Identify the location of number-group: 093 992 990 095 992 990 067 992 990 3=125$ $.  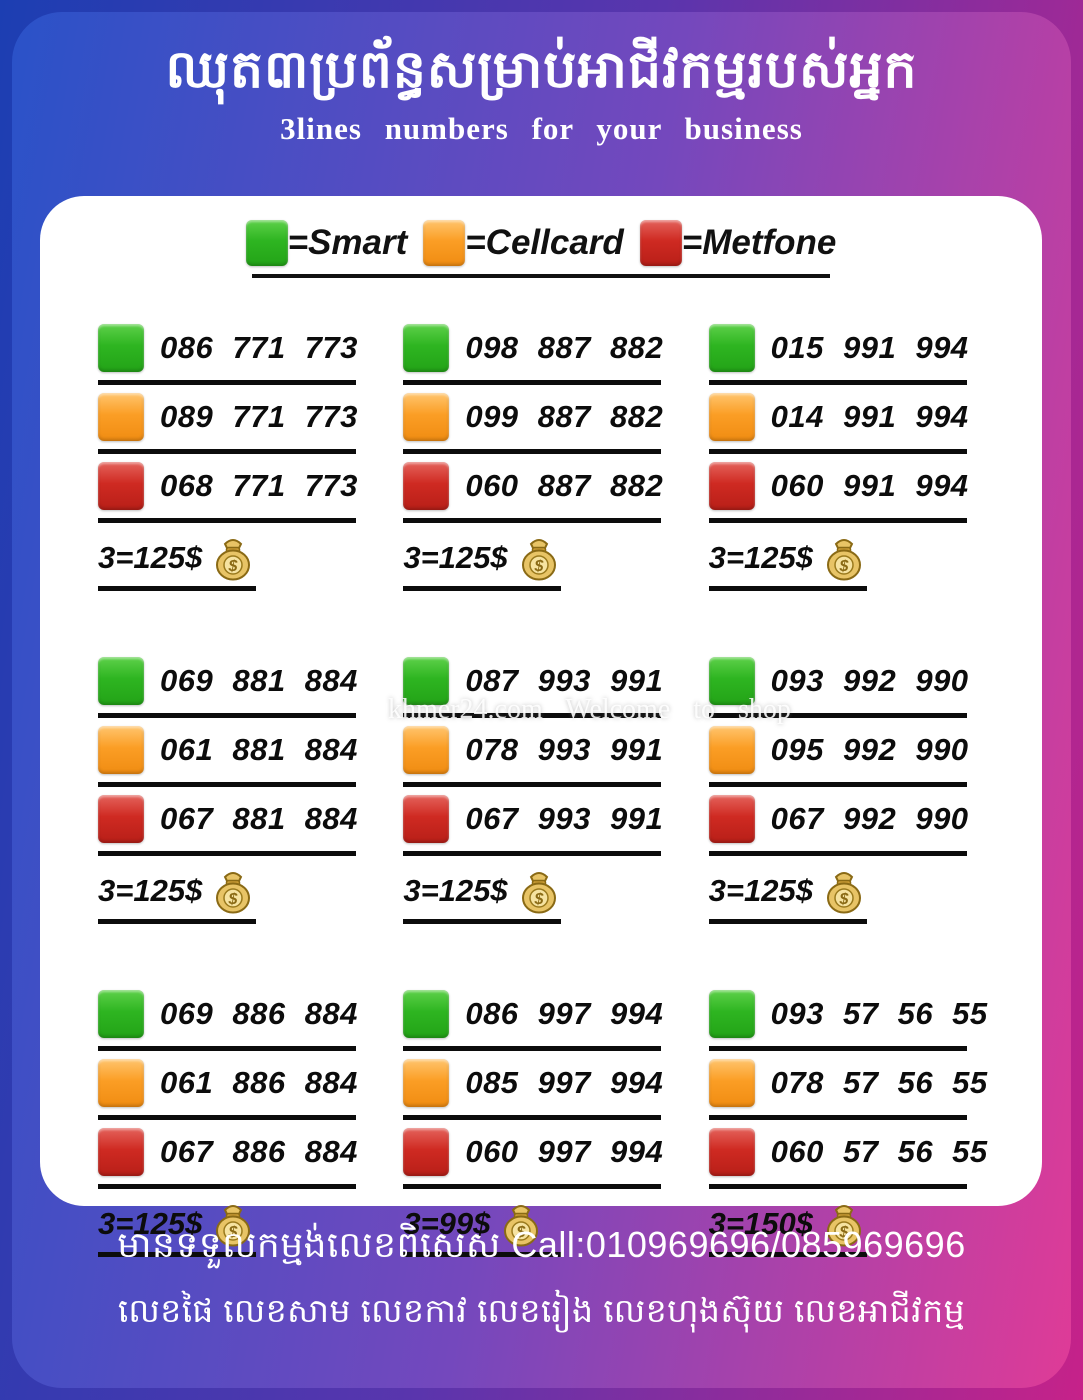
(851, 786).